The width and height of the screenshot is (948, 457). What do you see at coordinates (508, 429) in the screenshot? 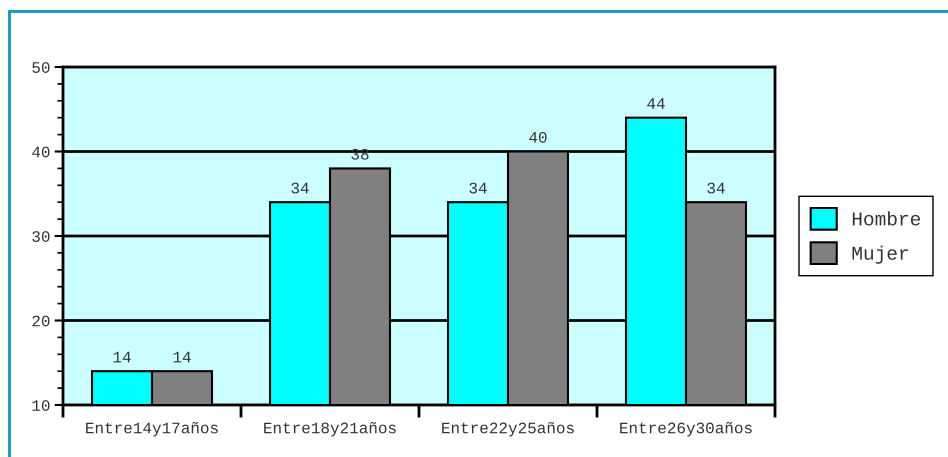
I see `x-tick-label: Entre22y25años` at bounding box center [508, 429].